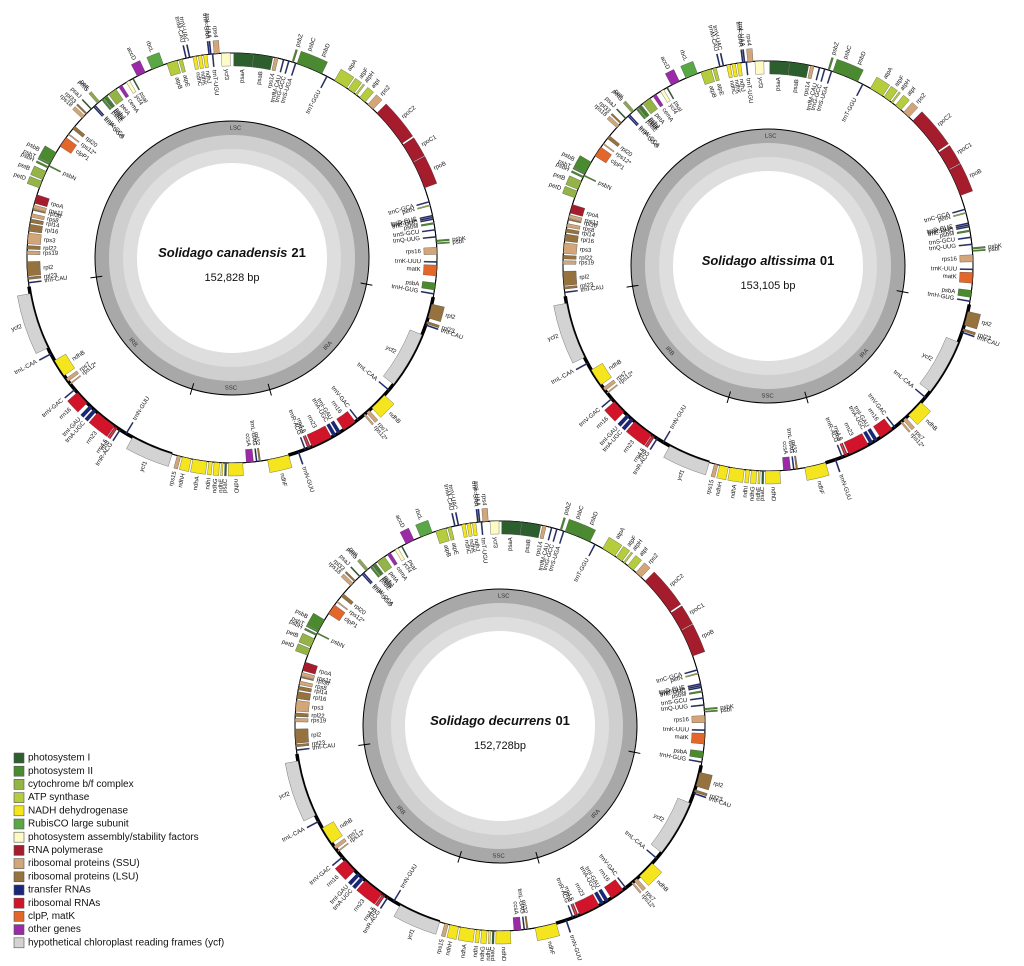 This screenshot has height=966, width=1024. What do you see at coordinates (559, 177) in the screenshot?
I see `gene-label: petB` at bounding box center [559, 177].